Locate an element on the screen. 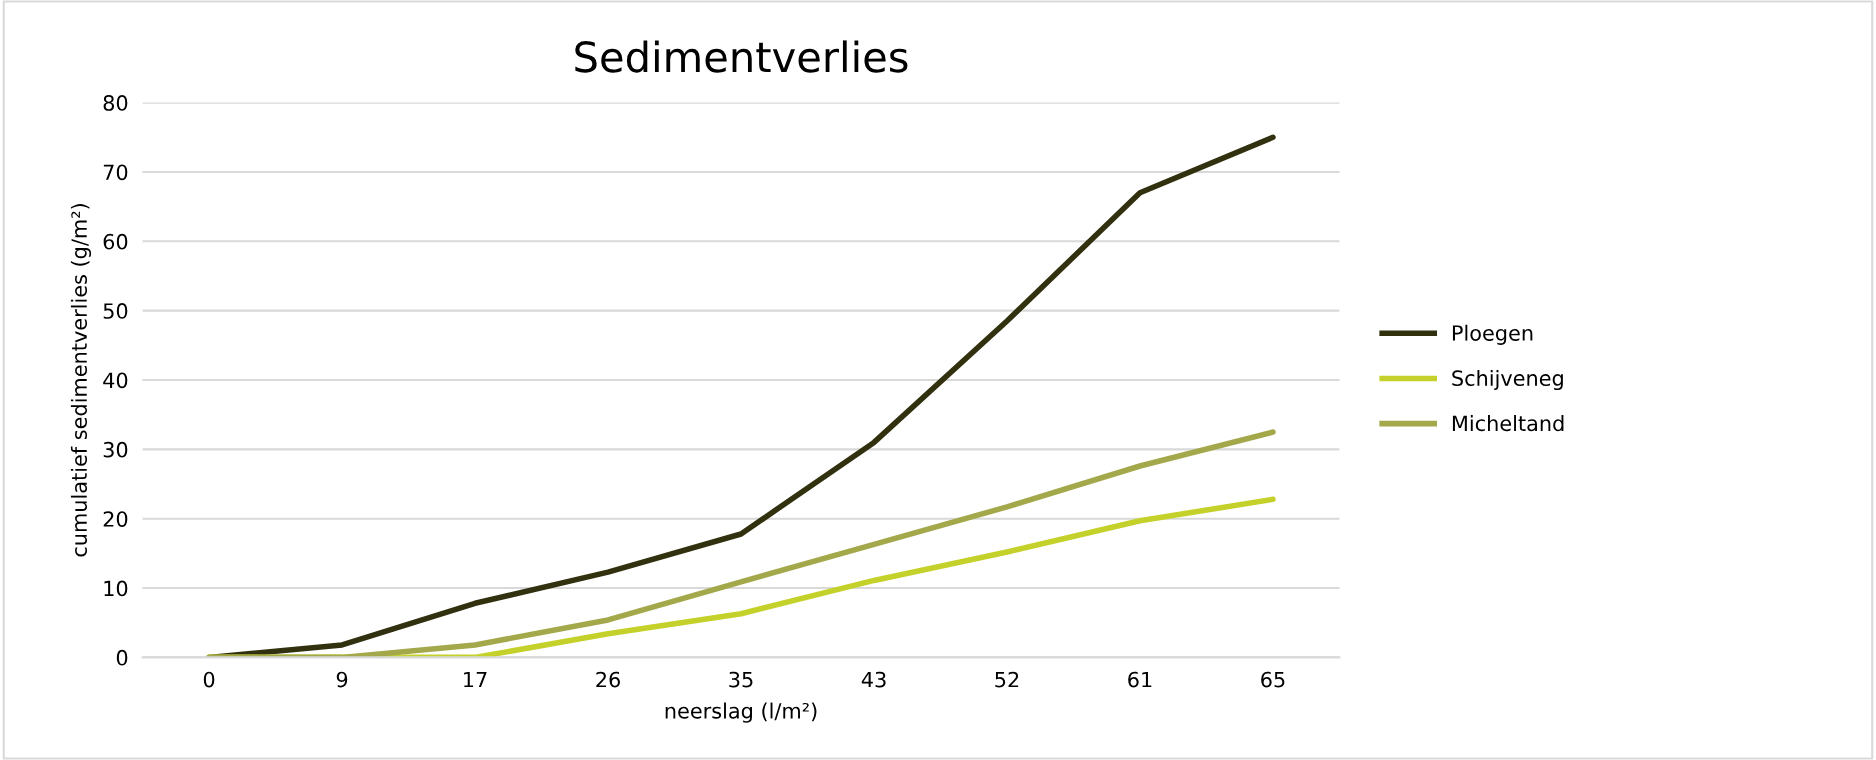  y-tick-label: 20 is located at coordinates (115, 519).